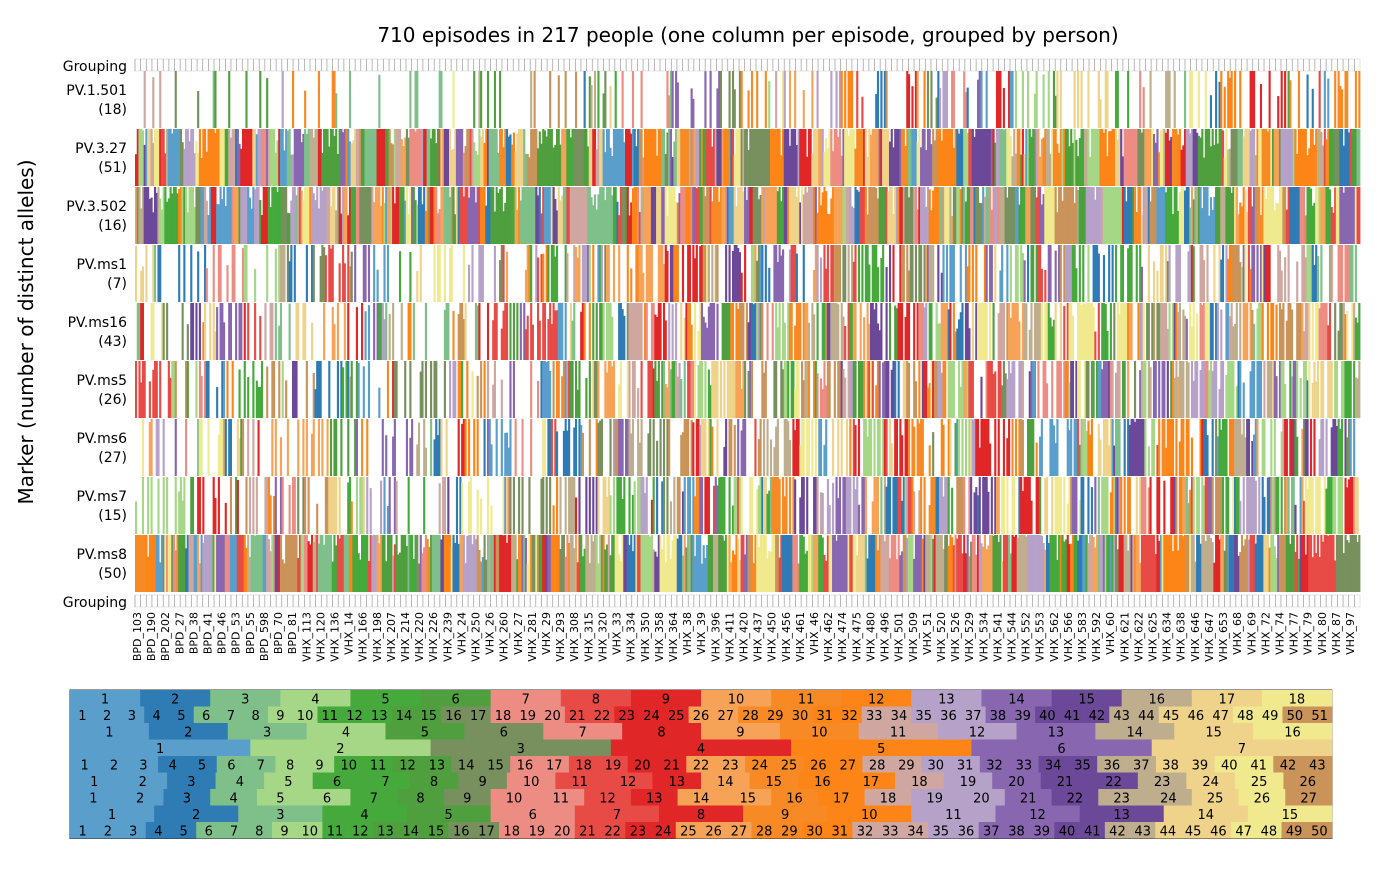  I want to click on legend-swatch-label: 7, so click(526, 700).